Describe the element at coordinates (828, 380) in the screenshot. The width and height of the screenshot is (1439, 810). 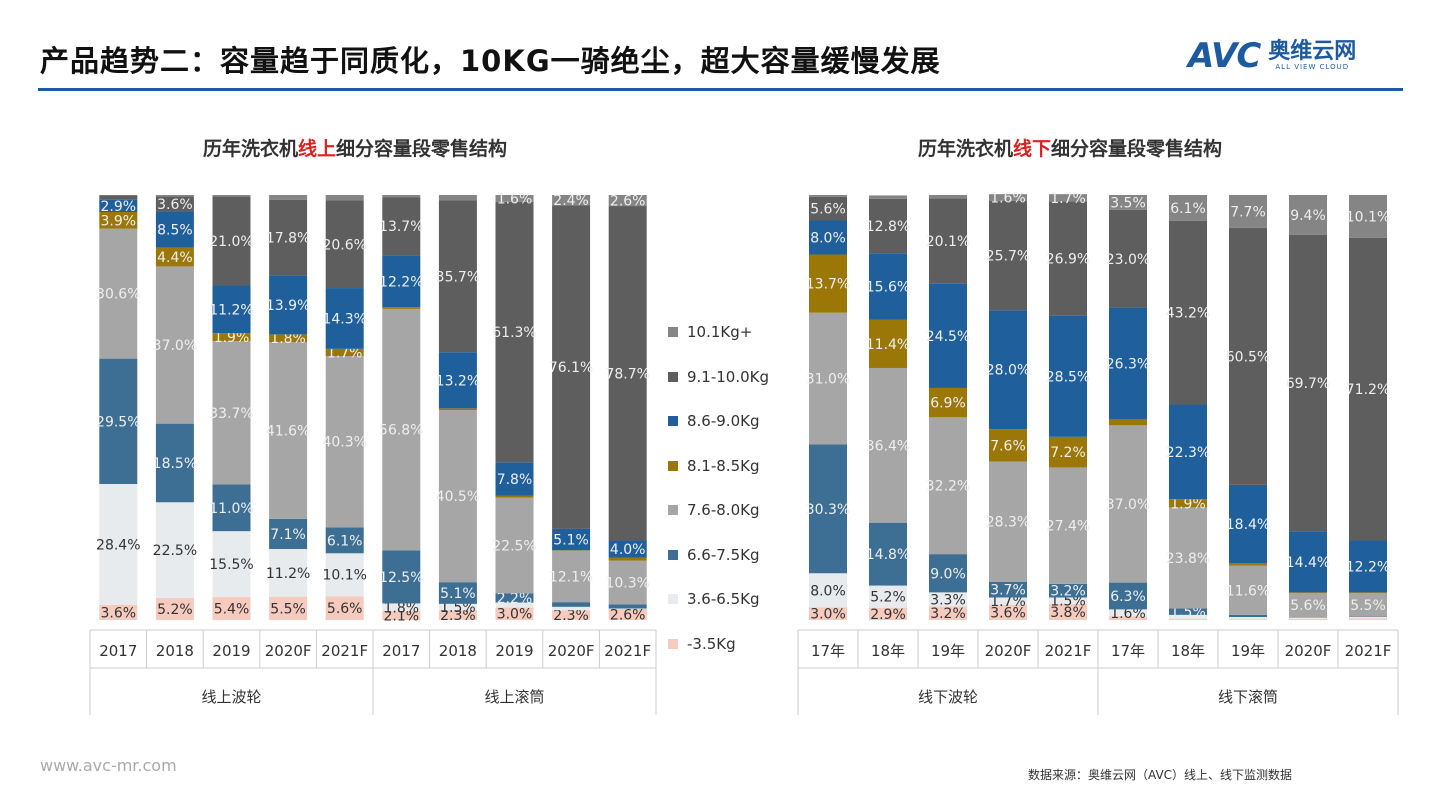
I see `data-label: 31.0%` at that location.